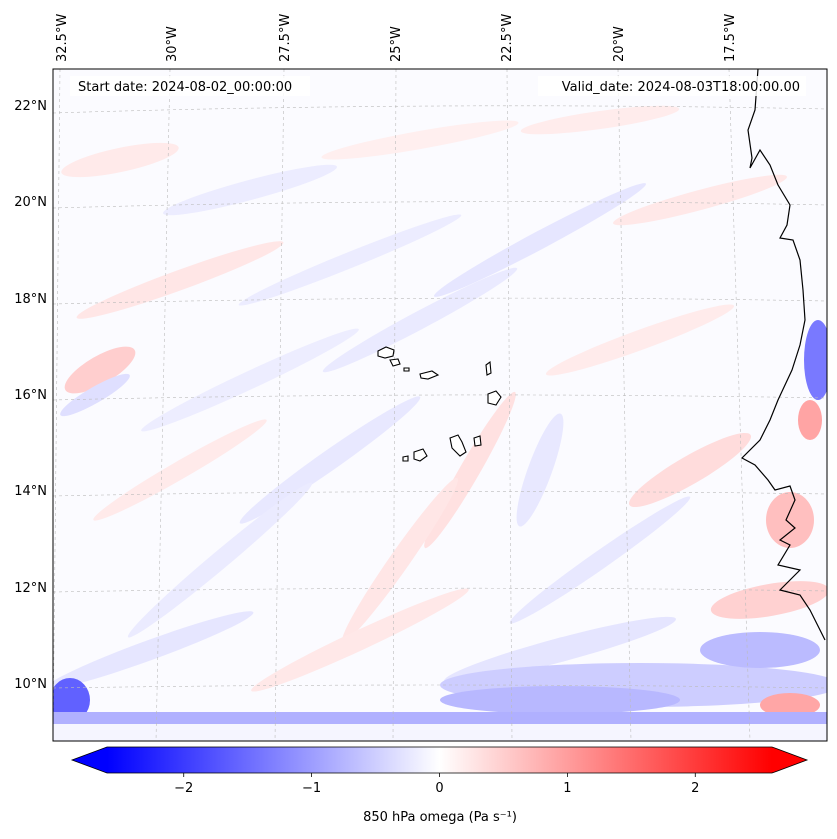  What do you see at coordinates (619, 44) in the screenshot?
I see `lon-label: 20°W` at bounding box center [619, 44].